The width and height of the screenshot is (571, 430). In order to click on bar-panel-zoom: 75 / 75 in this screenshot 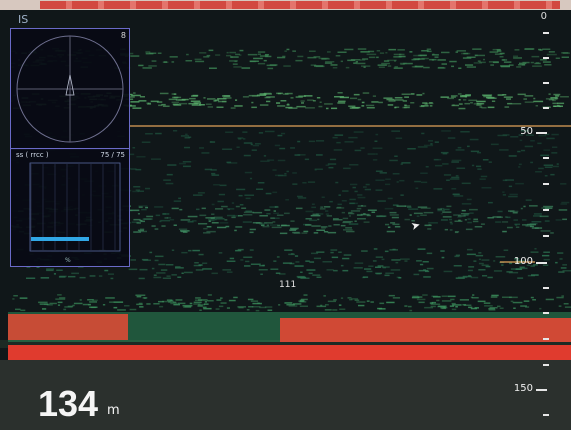, I will do `click(112, 155)`.